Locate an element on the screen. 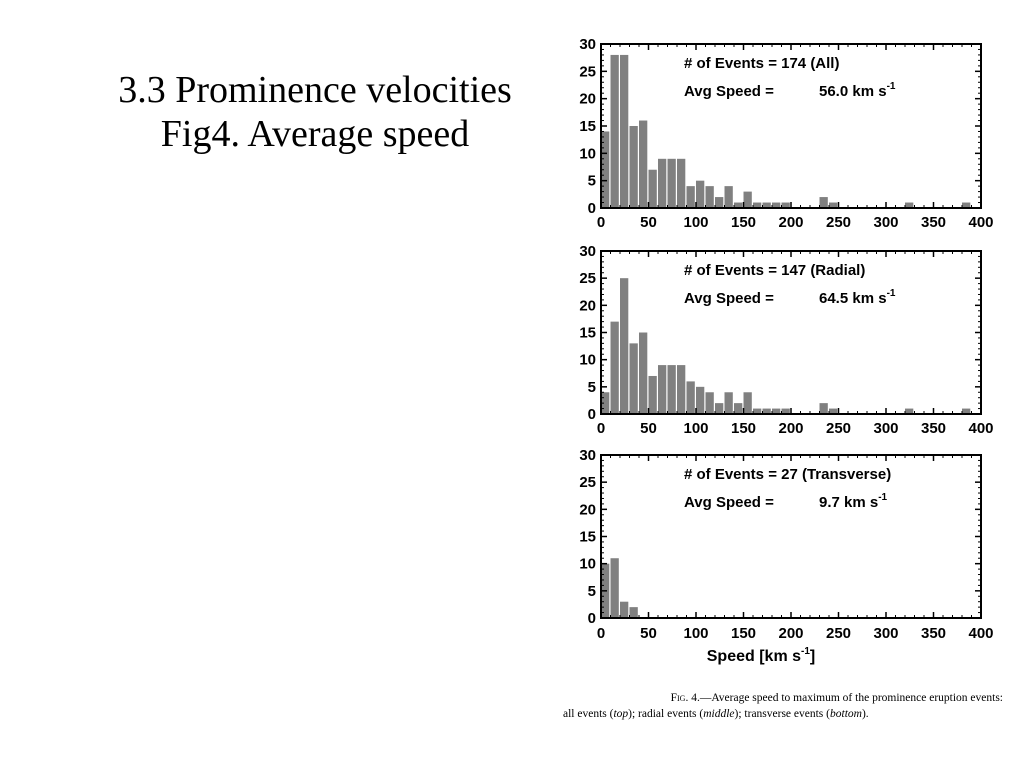 The image size is (1023, 767). x-axis-label: Speed [km s-1] is located at coordinates (761, 655).